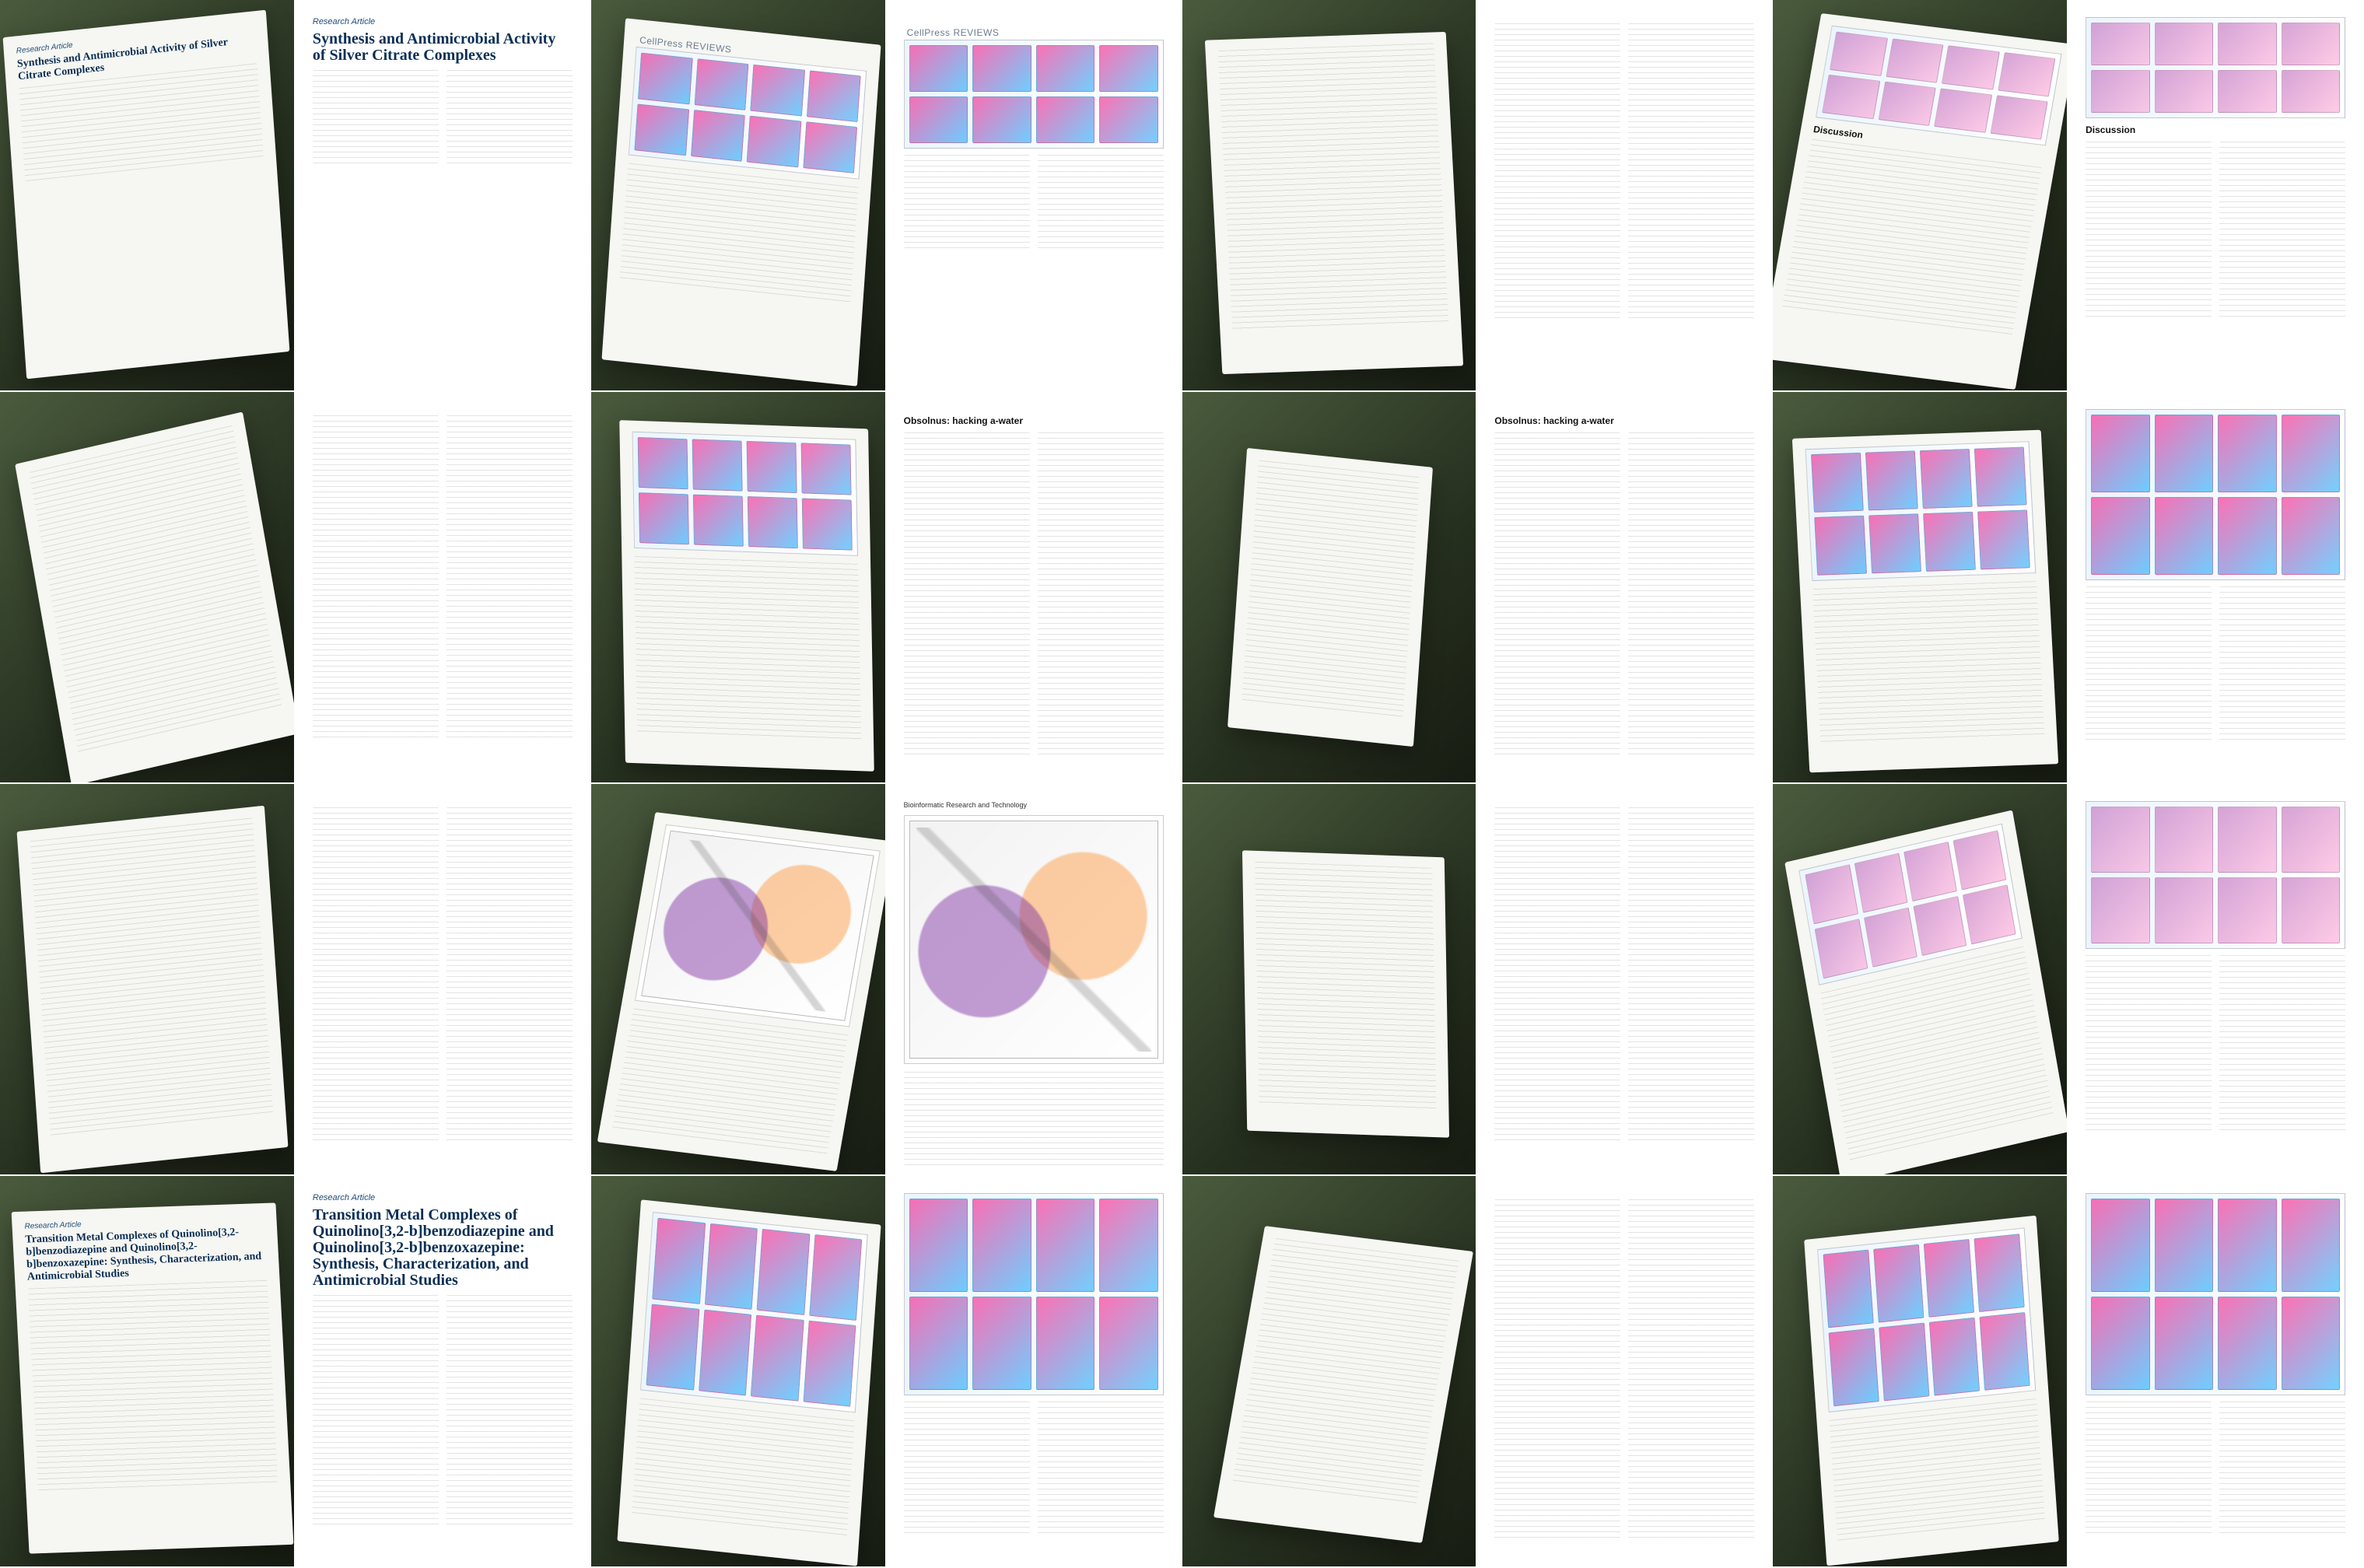 The height and width of the screenshot is (1568, 2364). I want to click on paper: Discussion, so click(1920, 202).